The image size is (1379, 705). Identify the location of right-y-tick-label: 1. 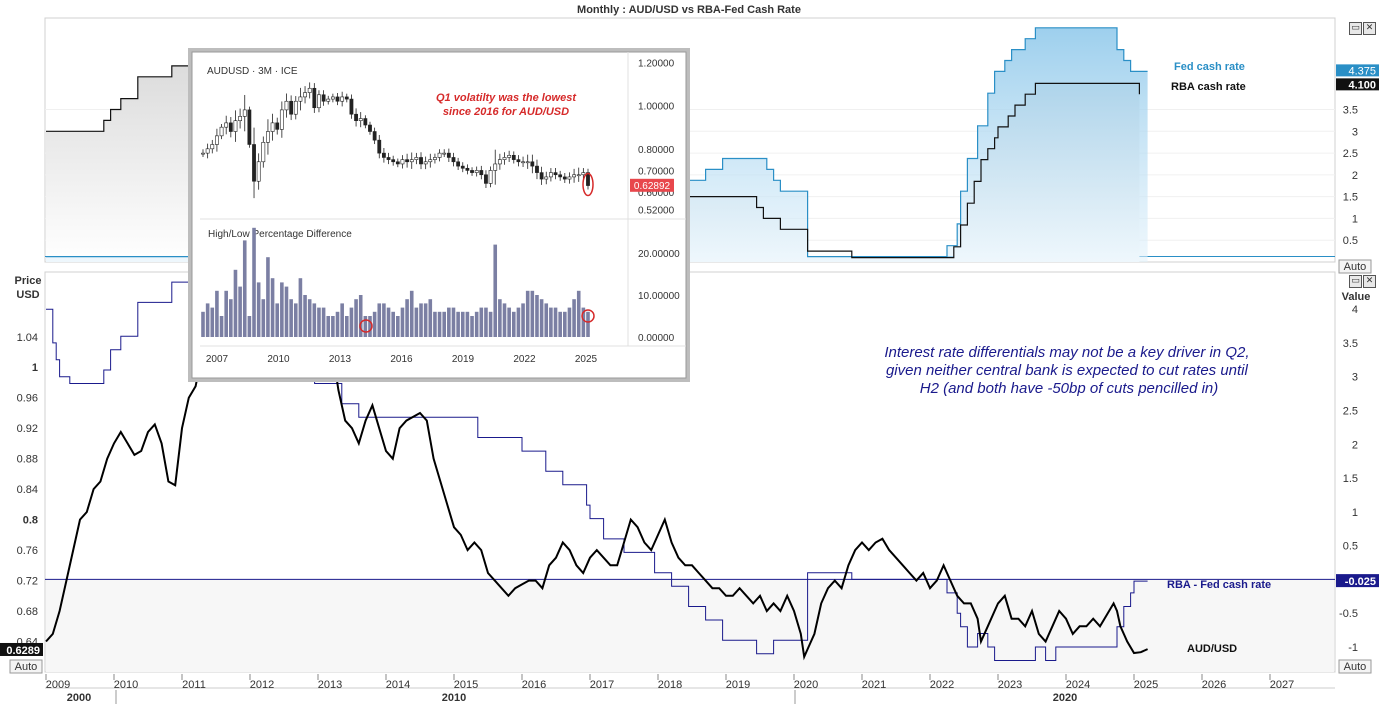
(1355, 513).